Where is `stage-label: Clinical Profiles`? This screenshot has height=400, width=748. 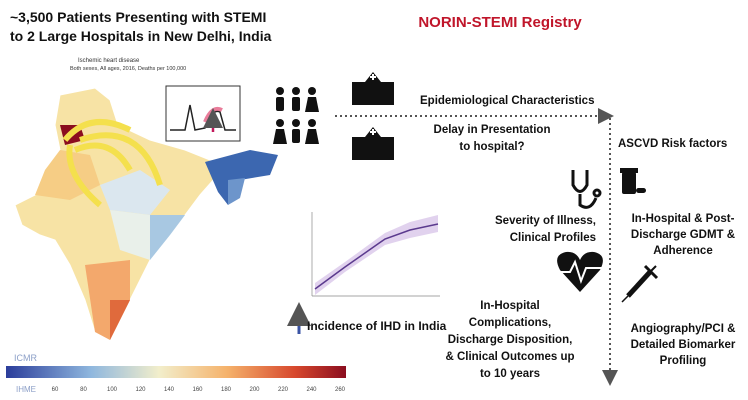 stage-label: Clinical Profiles is located at coordinates (553, 238).